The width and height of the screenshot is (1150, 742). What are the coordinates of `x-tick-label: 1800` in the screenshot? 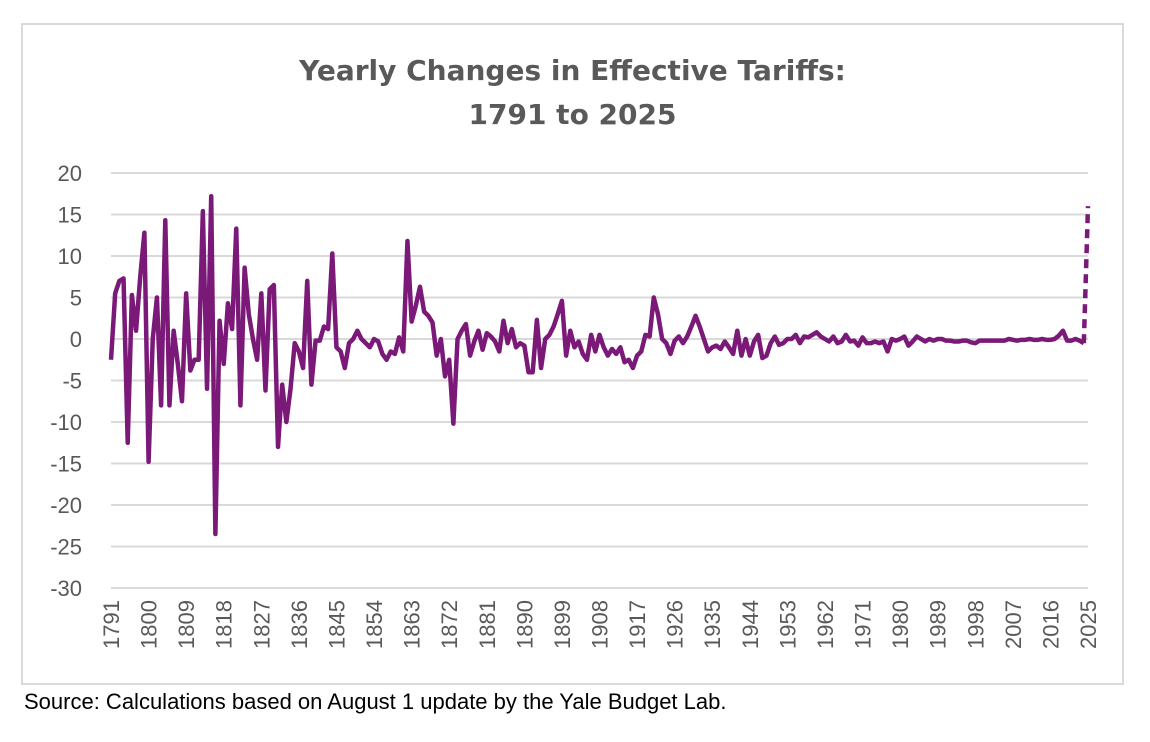 It's located at (149, 624).